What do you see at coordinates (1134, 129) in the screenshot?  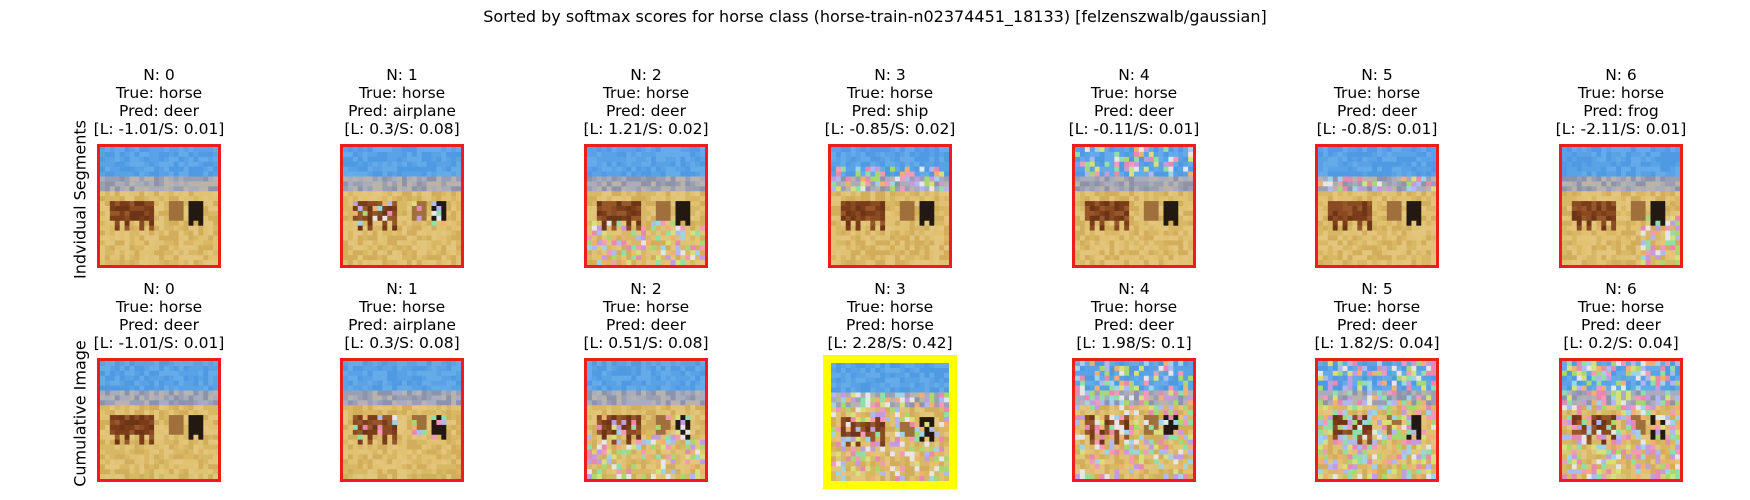 I see `panel-score-label: [L: -0.11/S: 0.01]` at bounding box center [1134, 129].